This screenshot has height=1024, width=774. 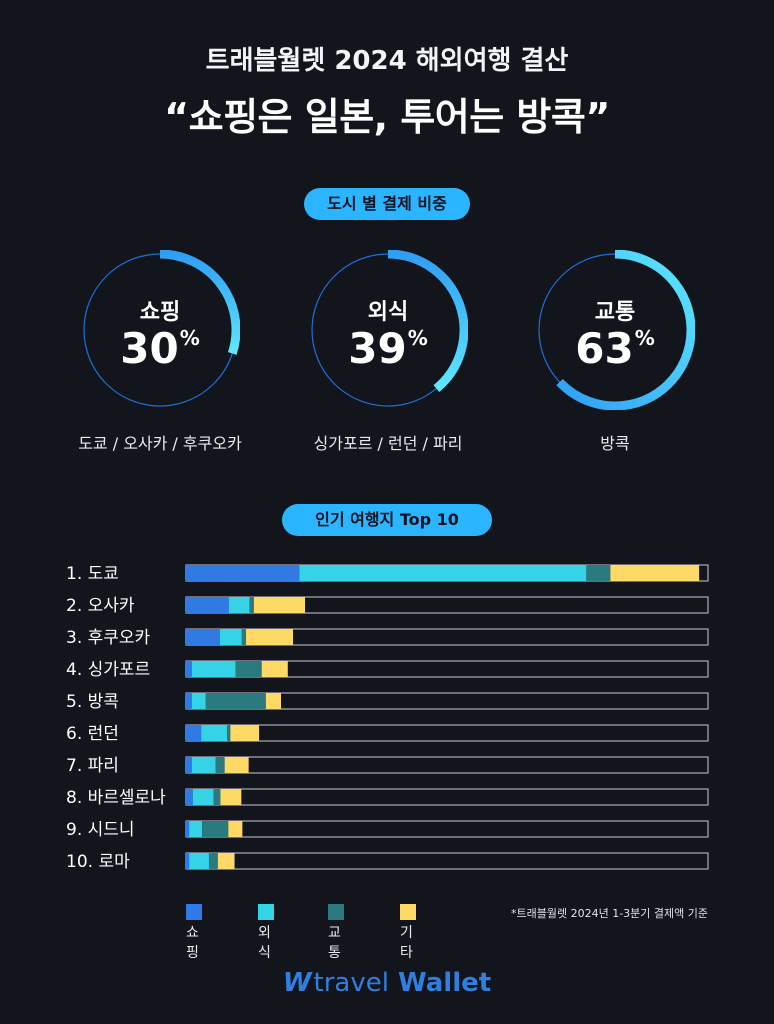 I want to click on bar-category-label: 8. 바르셀로나, so click(x=116, y=798).